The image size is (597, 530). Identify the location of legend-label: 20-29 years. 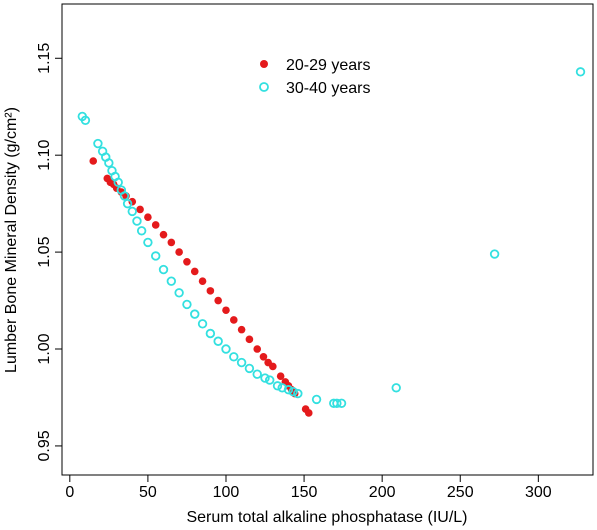
(328, 65).